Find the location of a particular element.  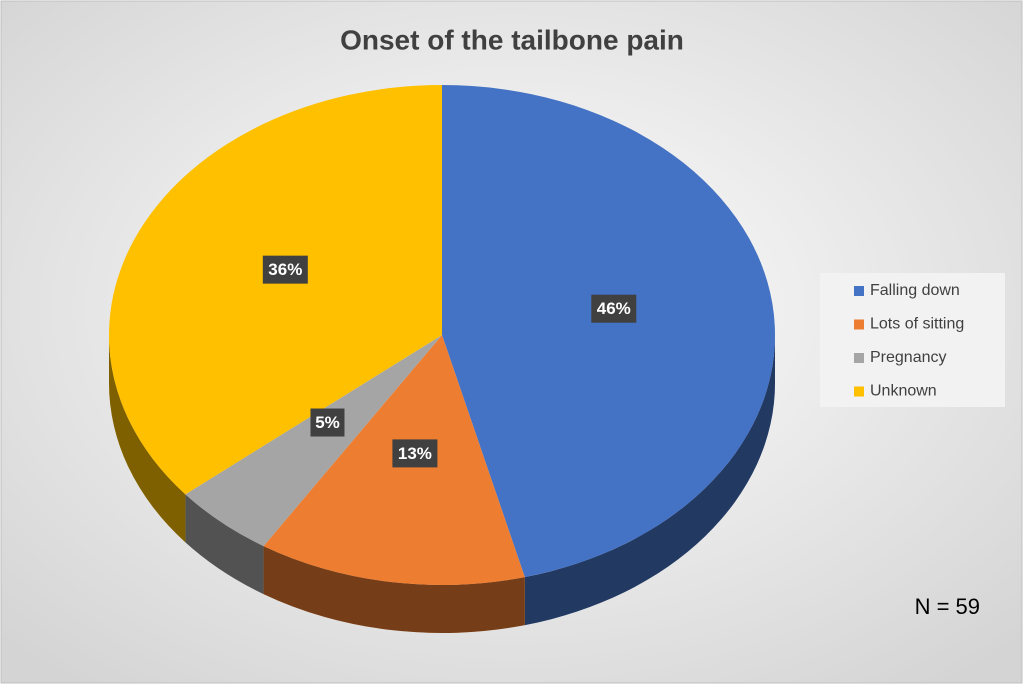

data-label: 5% is located at coordinates (327, 422).